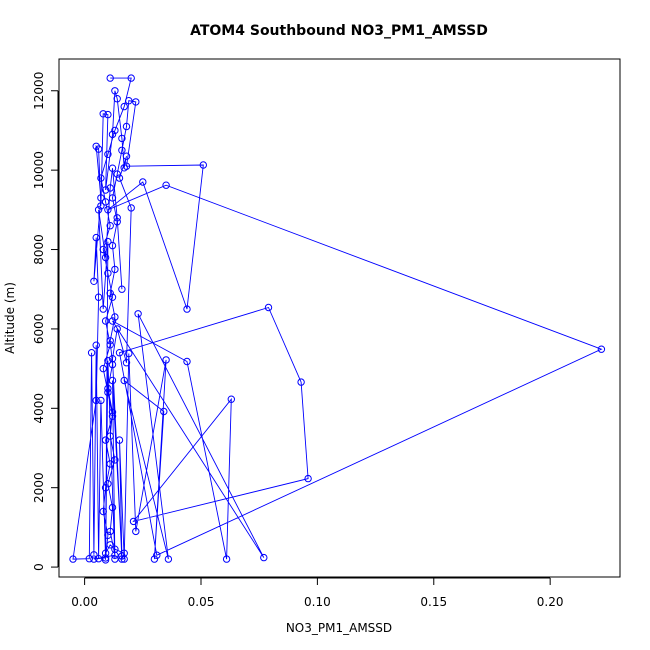 Image resolution: width=650 pixels, height=650 pixels. I want to click on x-axis: 0.00 0.05 0.10 0.15 0.20, so click(317, 593).